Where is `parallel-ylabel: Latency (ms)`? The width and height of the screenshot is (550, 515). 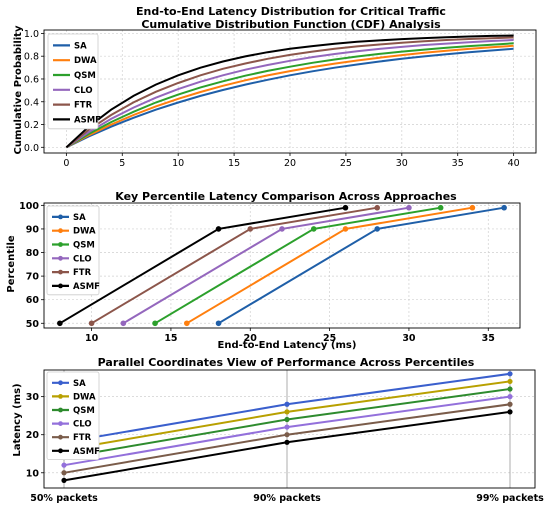
parallel-ylabel: Latency (ms) is located at coordinates (17, 419).